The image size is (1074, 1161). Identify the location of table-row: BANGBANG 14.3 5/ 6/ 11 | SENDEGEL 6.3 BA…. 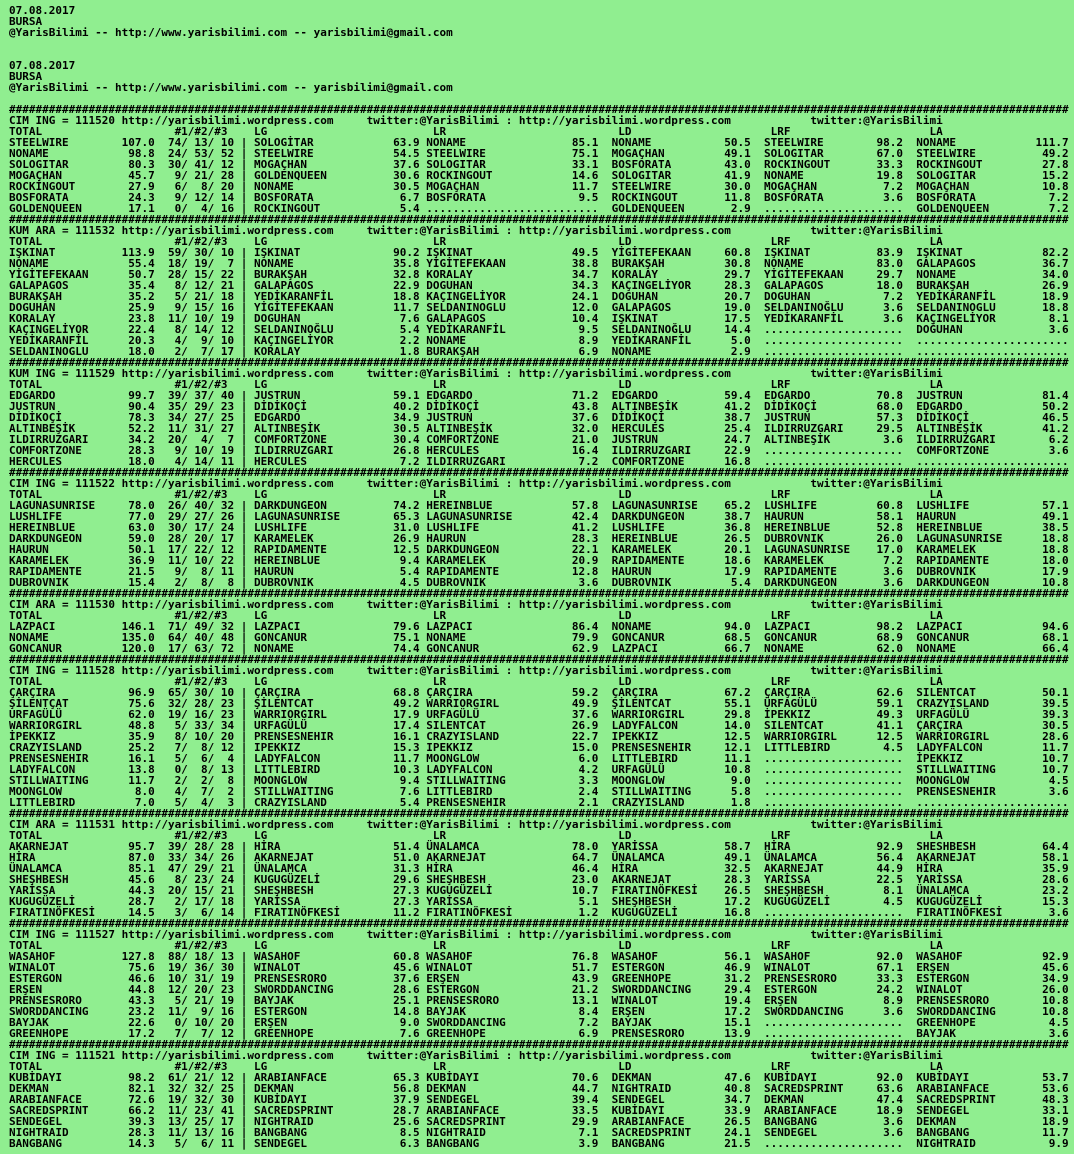
(539, 1143).